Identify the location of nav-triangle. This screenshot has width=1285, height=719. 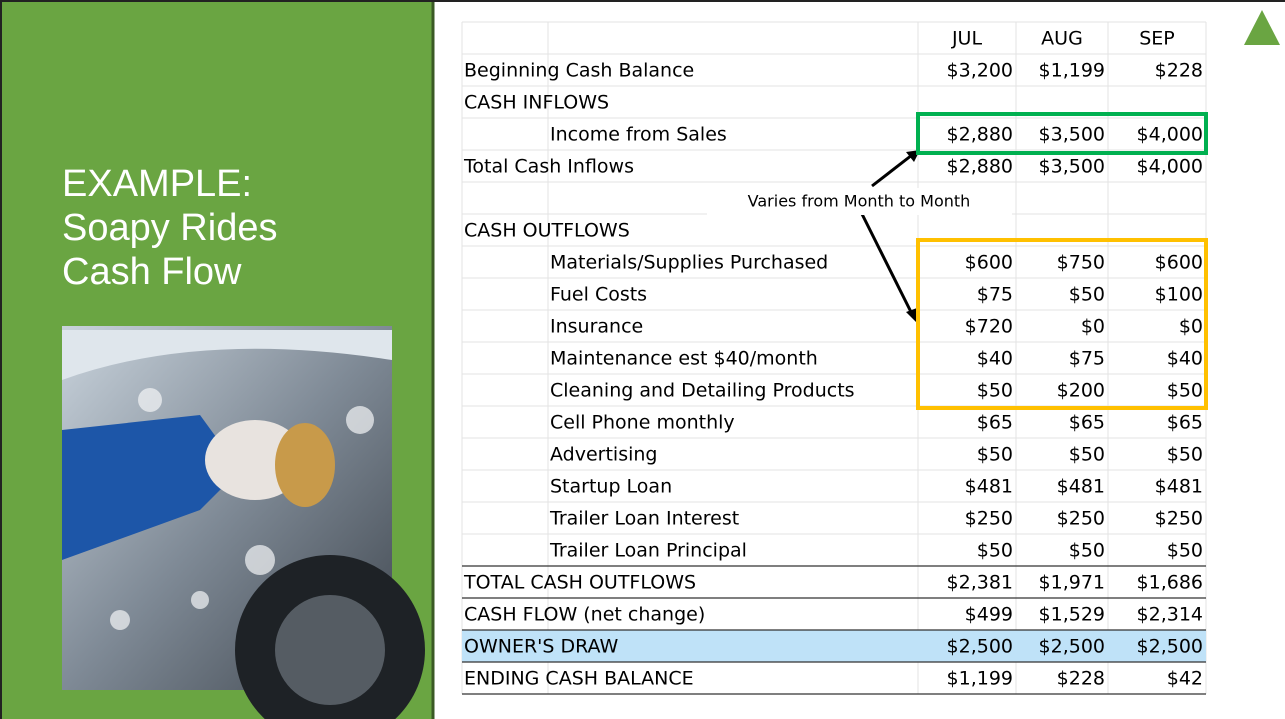
(1262, 27).